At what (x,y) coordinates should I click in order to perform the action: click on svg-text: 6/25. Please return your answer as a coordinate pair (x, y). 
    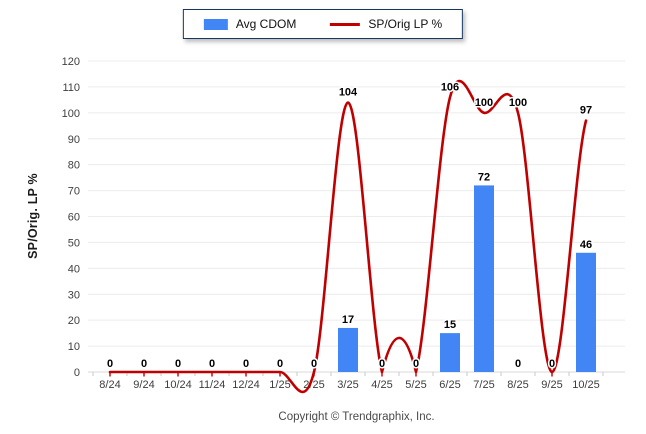
    Looking at the image, I should click on (449, 385).